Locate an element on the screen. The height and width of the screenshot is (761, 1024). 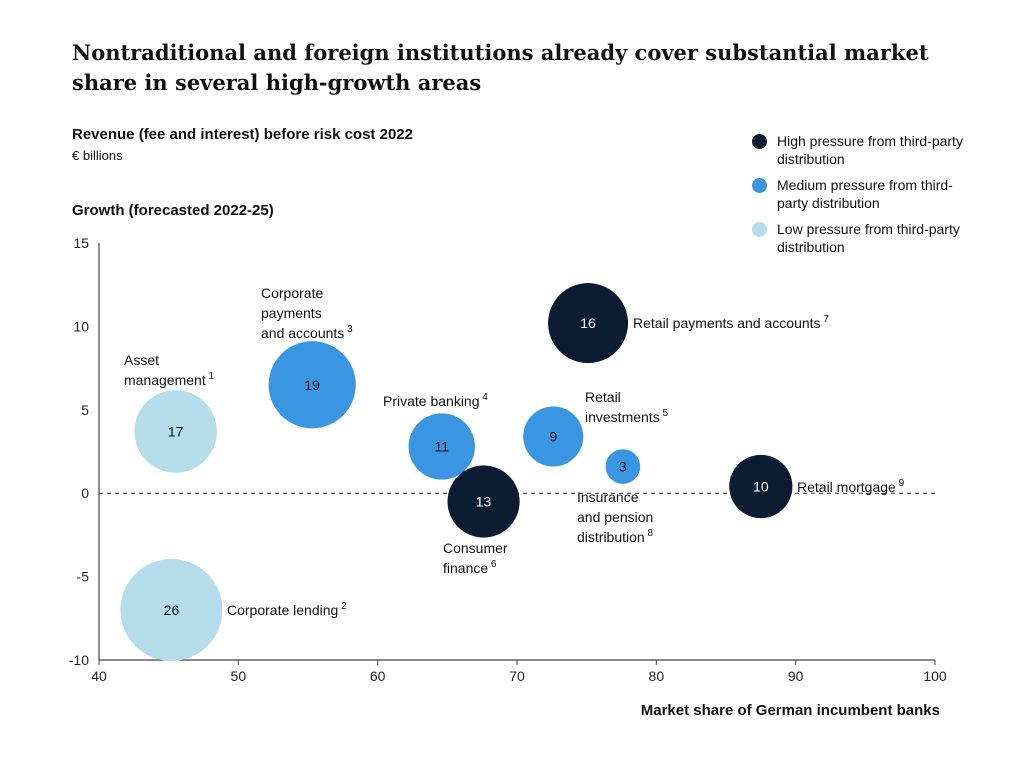
bubble-label-4: Private banking 4 is located at coordinates (435, 400).